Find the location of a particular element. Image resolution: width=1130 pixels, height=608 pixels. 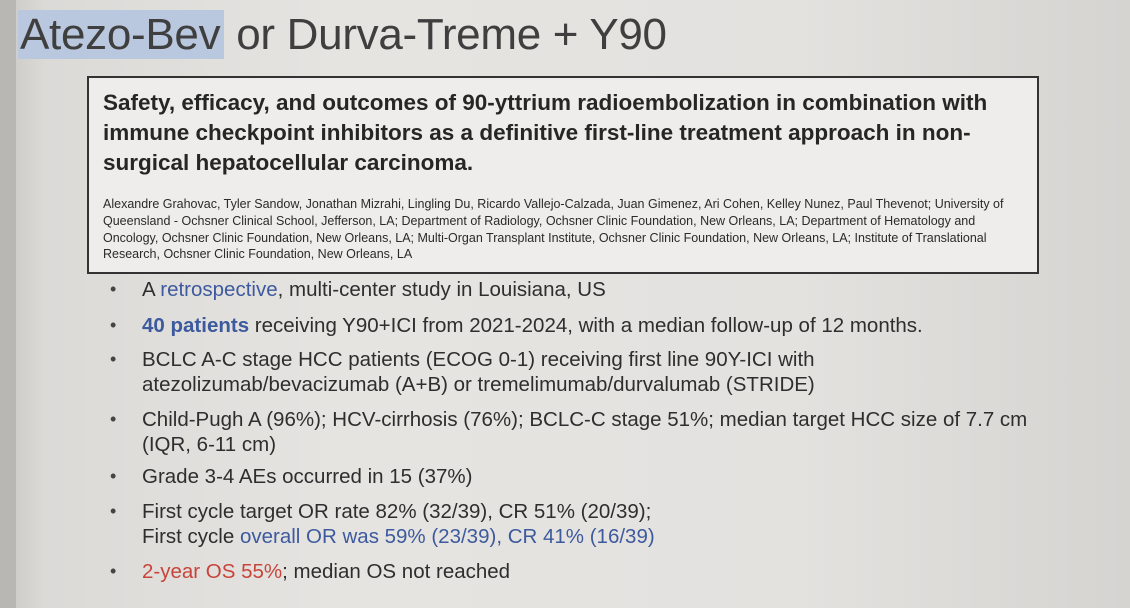

bullet-text: Grade 3-4 AEs occurred in 15 (37%) is located at coordinates (307, 476).